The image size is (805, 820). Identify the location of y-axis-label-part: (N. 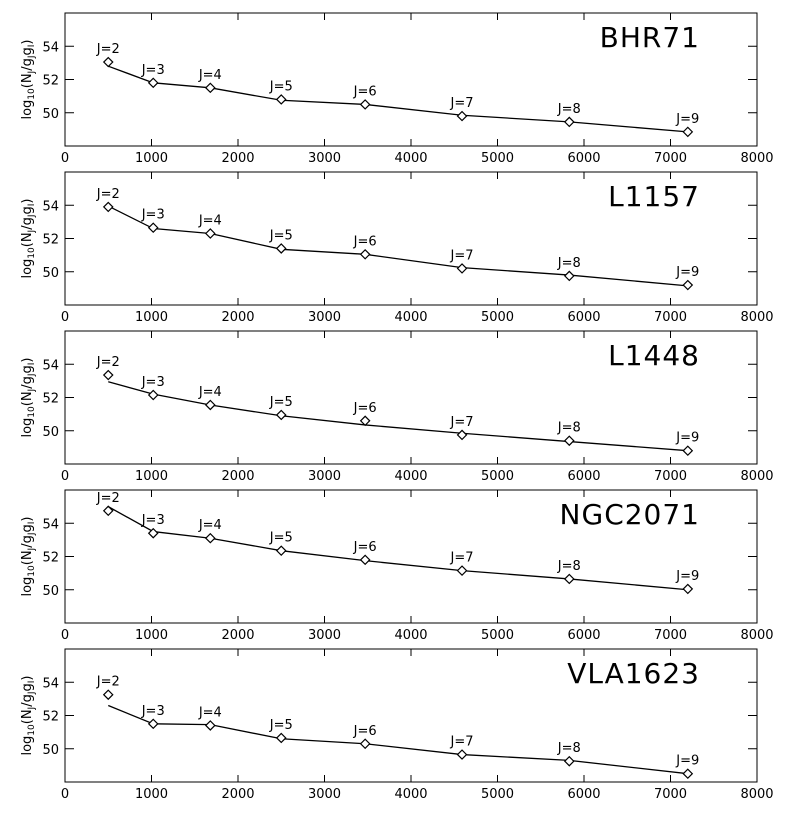
(27, 557).